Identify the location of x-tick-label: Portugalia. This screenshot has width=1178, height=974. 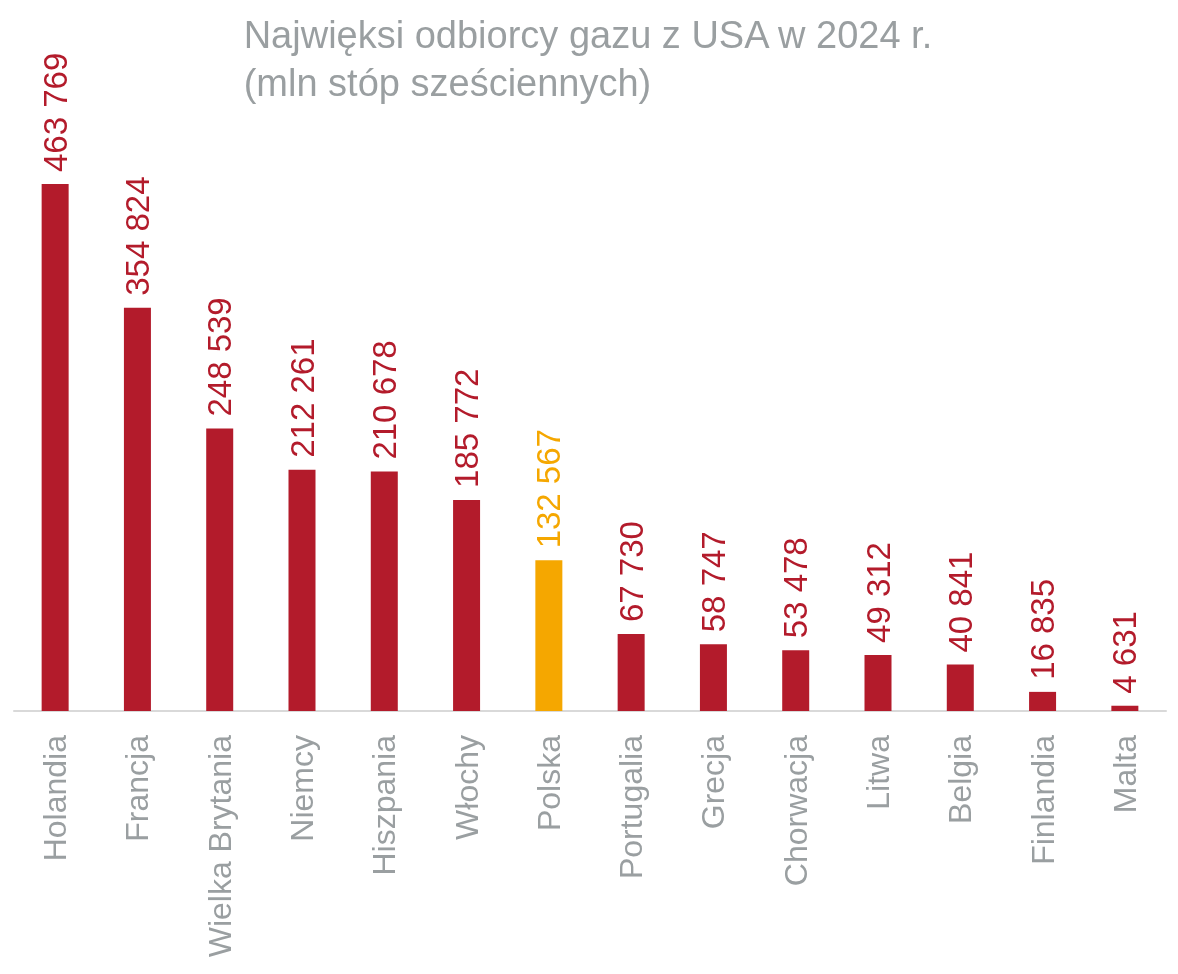
(631, 807).